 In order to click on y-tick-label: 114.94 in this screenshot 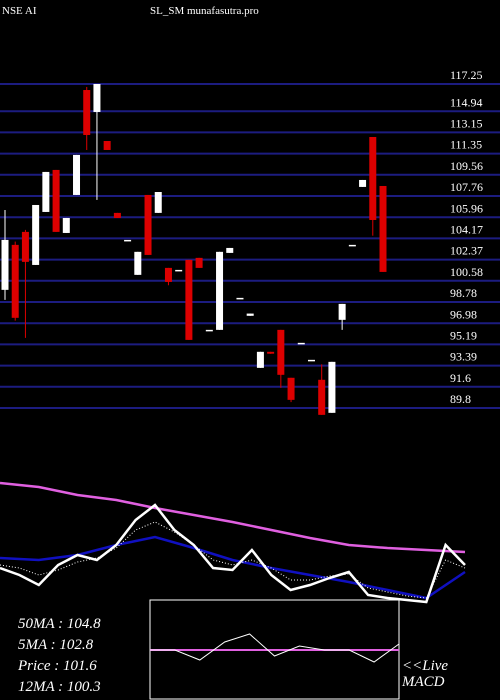, I will do `click(466, 102)`.